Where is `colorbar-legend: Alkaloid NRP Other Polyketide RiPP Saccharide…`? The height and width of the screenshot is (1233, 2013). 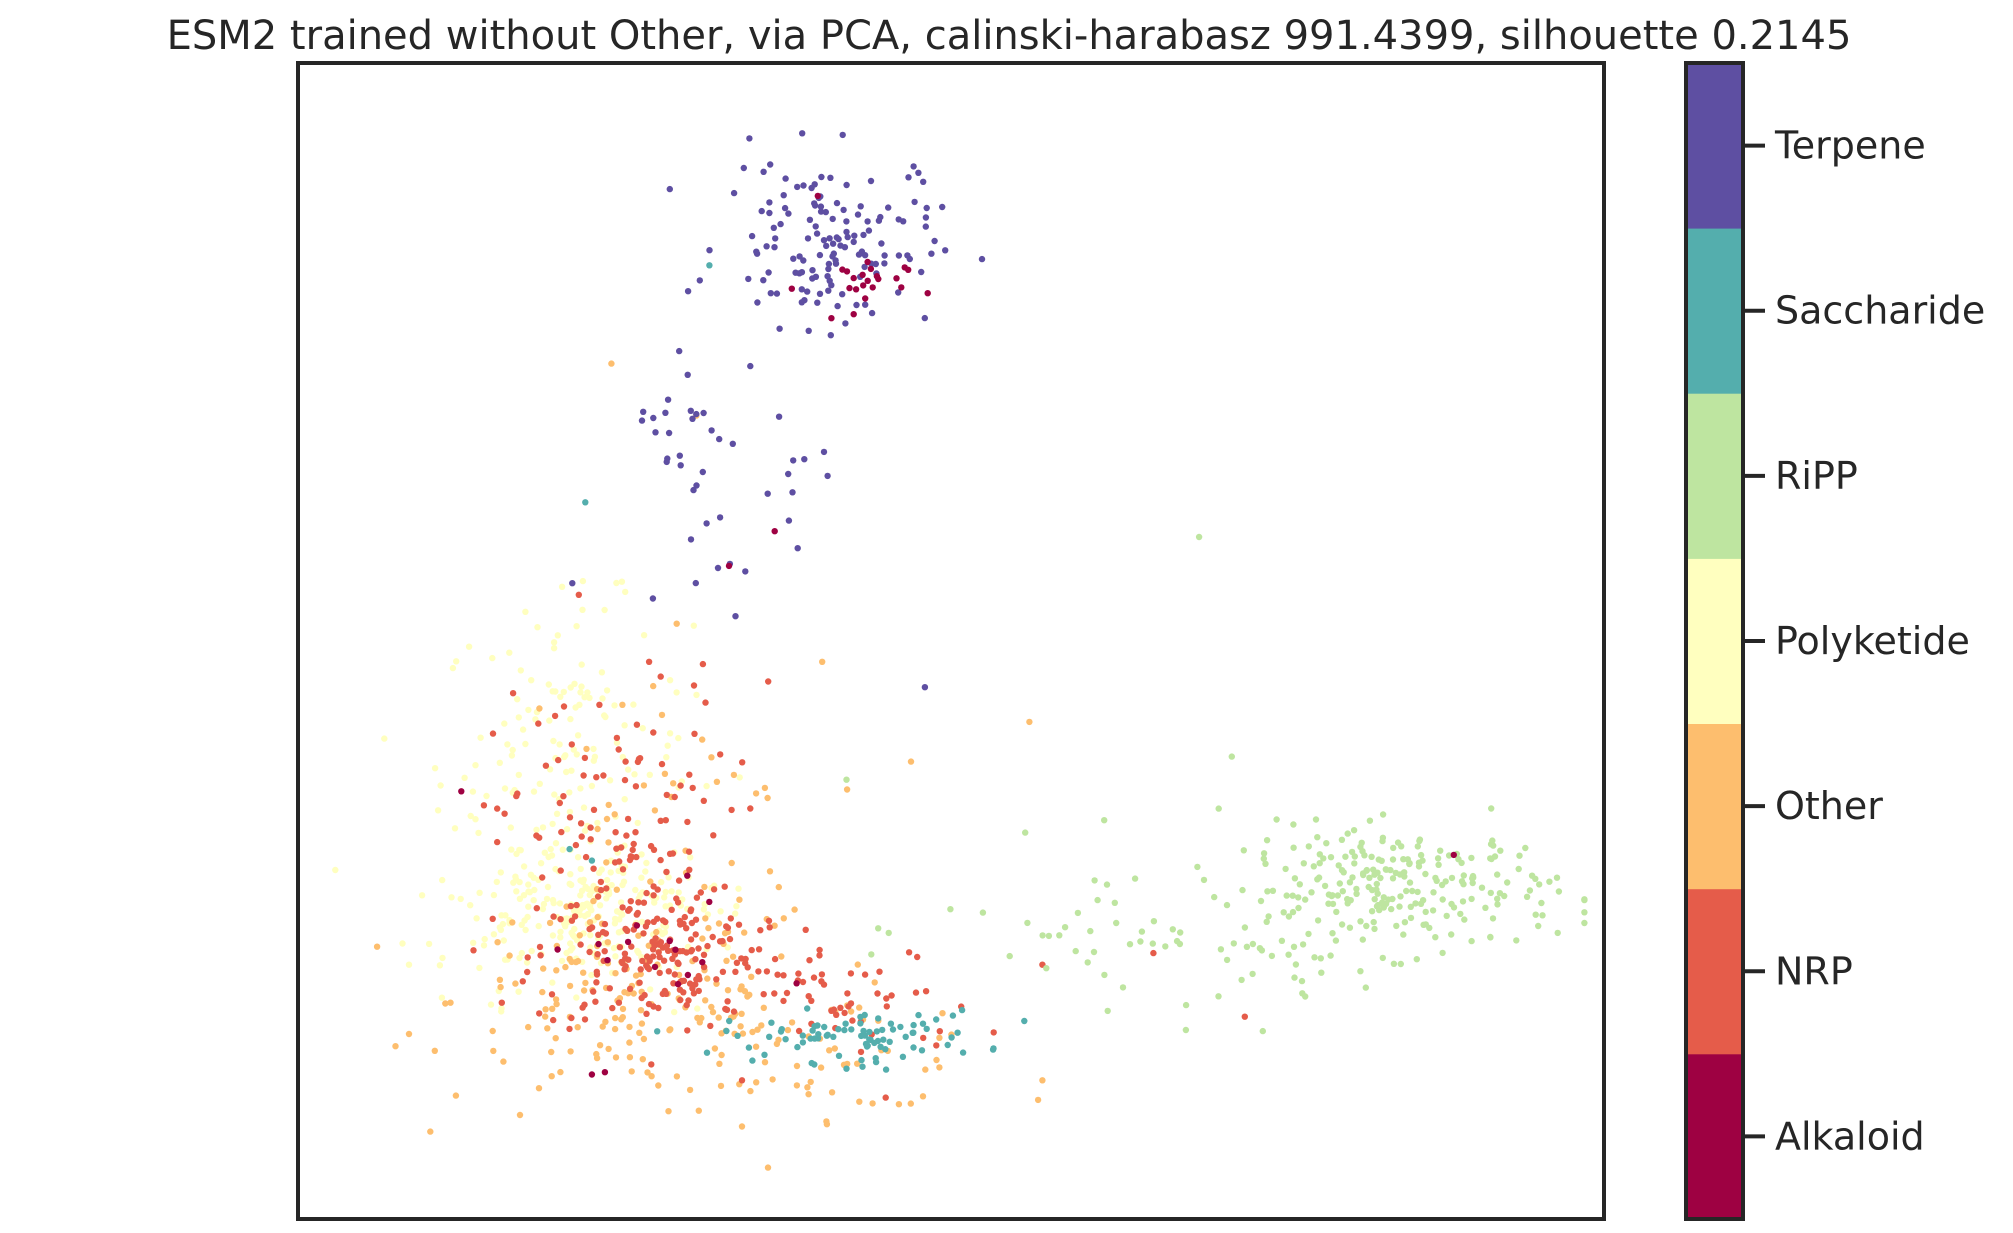 colorbar-legend: Alkaloid NRP Other Polyketide RiPP Saccharide… is located at coordinates (1834, 641).